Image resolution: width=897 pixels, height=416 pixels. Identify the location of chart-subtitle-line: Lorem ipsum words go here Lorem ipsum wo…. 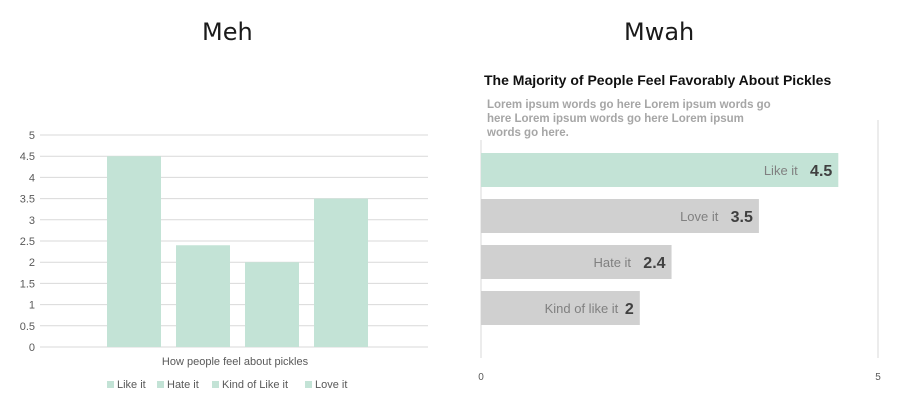
(629, 105).